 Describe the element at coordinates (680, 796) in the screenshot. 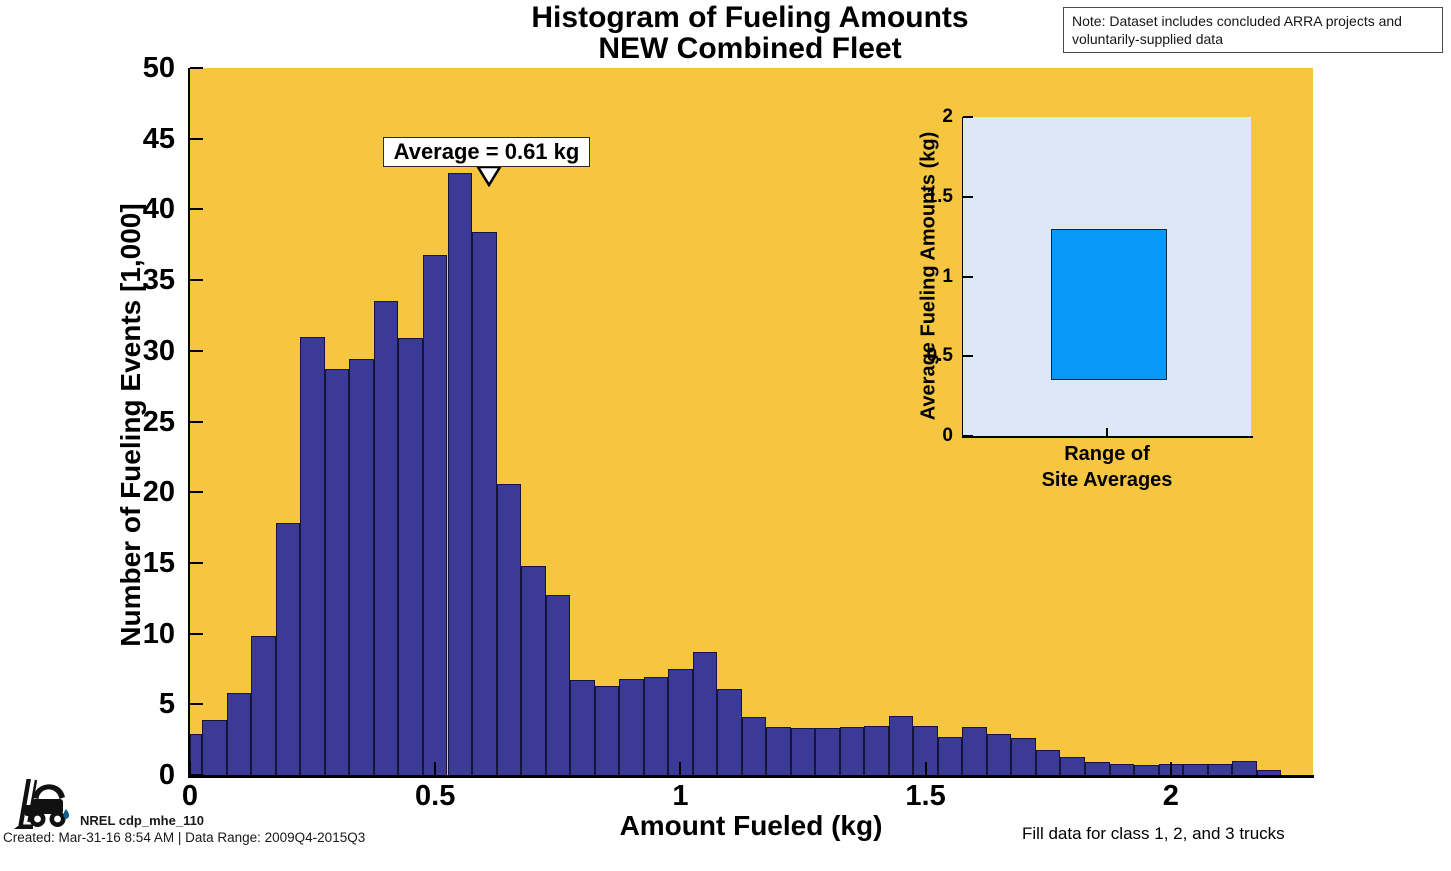

I see `x-tick-label: 1` at that location.